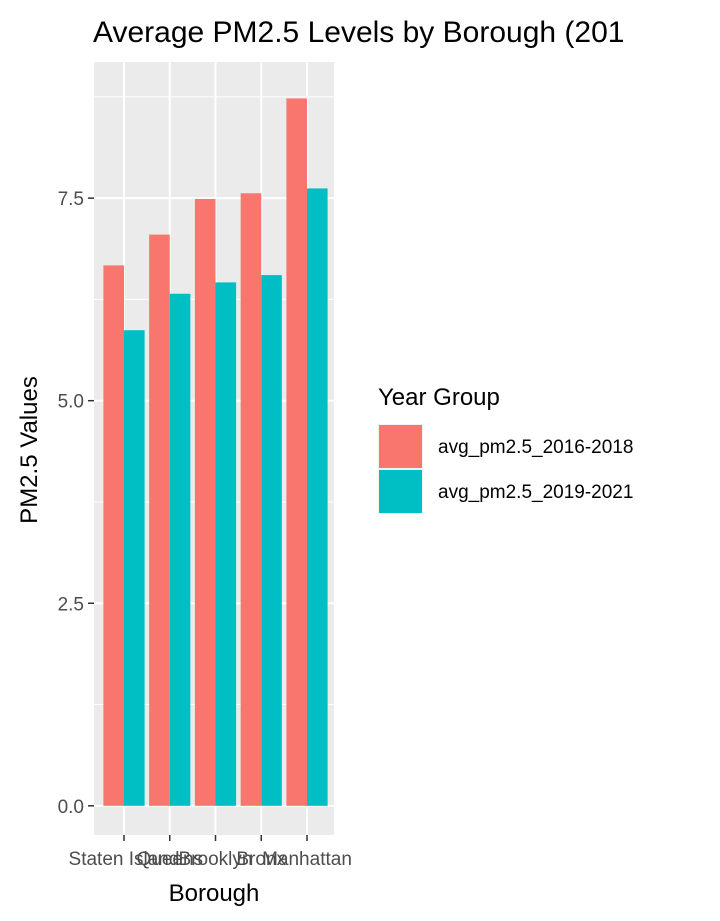  Describe the element at coordinates (134, 568) in the screenshot. I see `bar-2-staten-island` at that location.